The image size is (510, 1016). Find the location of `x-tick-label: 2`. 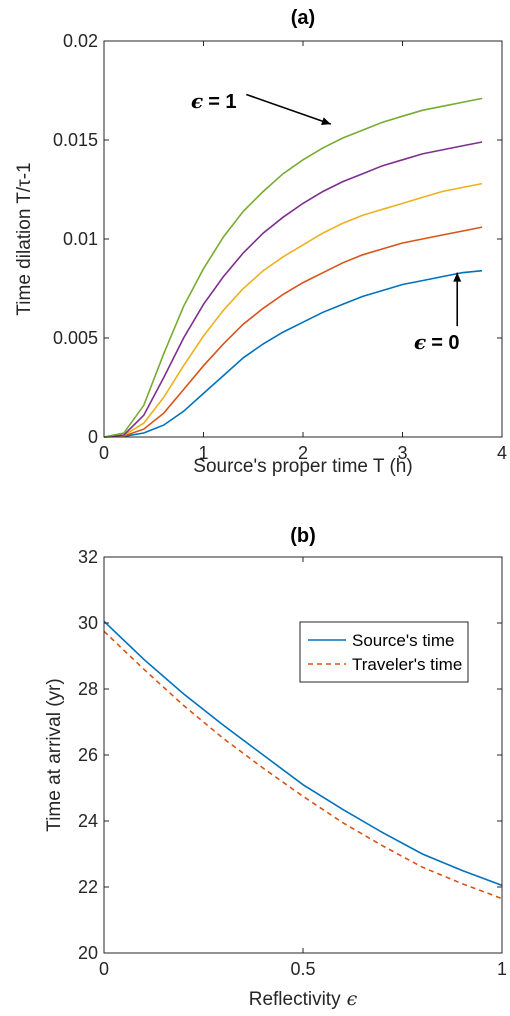

x-tick-label: 2 is located at coordinates (303, 453).